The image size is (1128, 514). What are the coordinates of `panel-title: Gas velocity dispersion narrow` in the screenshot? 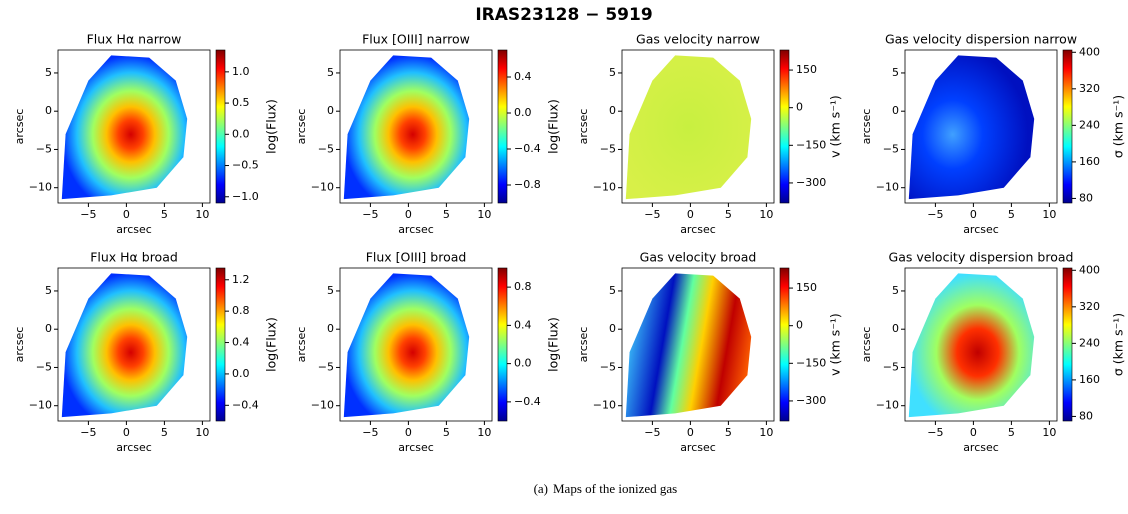 It's located at (981, 39).